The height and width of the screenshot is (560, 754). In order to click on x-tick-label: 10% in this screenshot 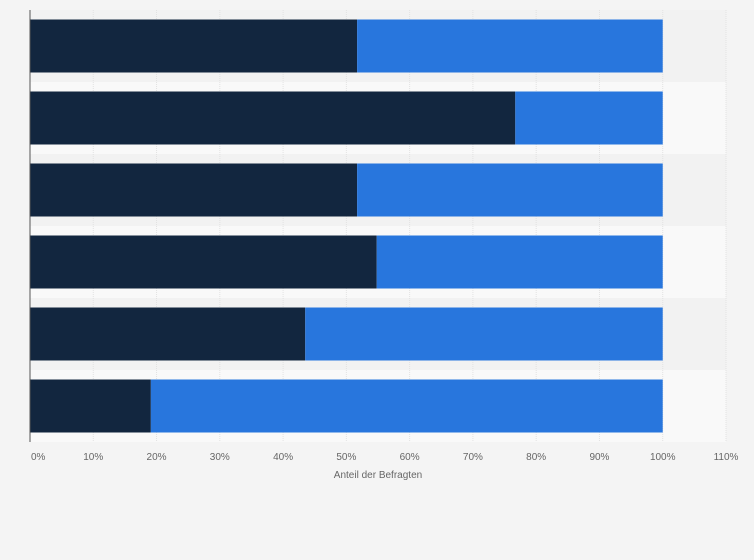, I will do `click(93, 457)`.